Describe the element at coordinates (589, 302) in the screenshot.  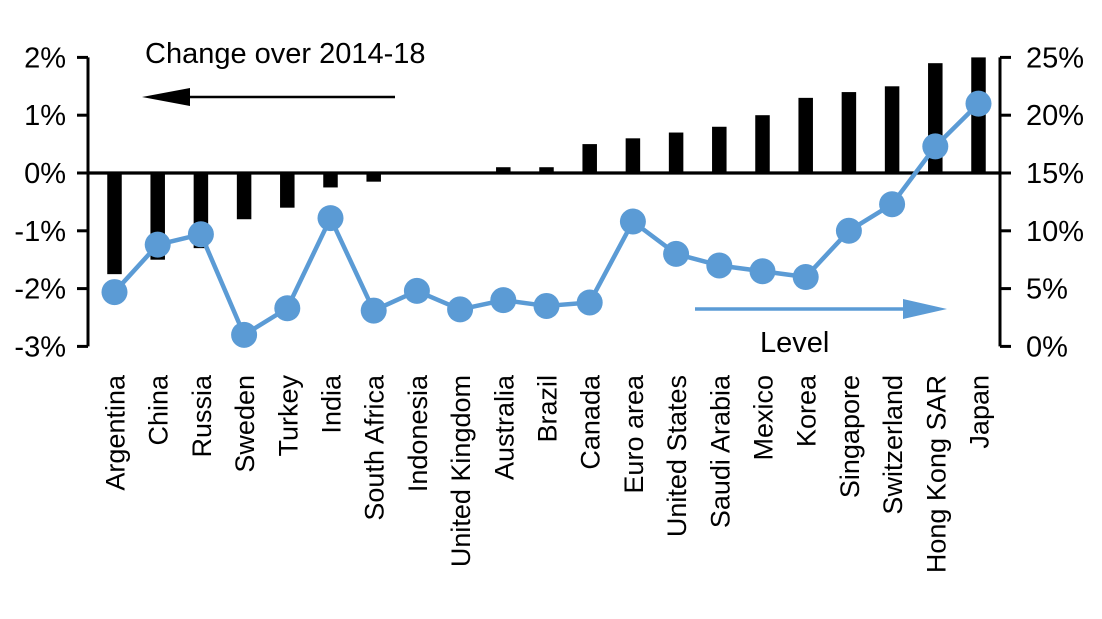
I see `marker-canada` at that location.